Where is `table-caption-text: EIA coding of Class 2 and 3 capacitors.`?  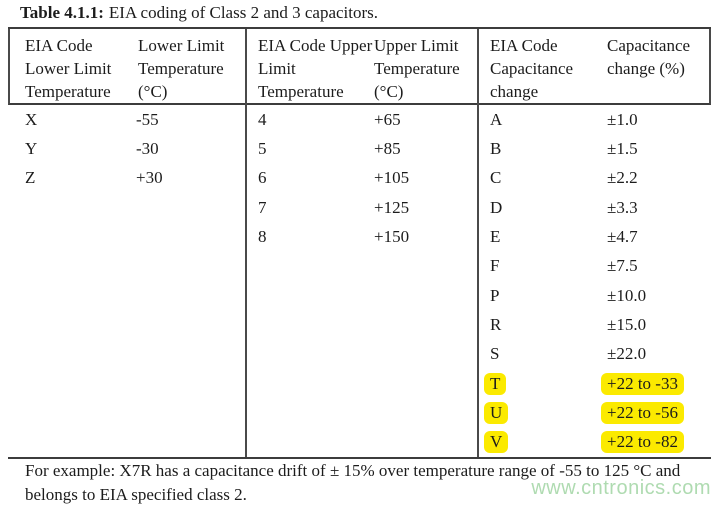 table-caption-text: EIA coding of Class 2 and 3 capacitors. is located at coordinates (243, 12).